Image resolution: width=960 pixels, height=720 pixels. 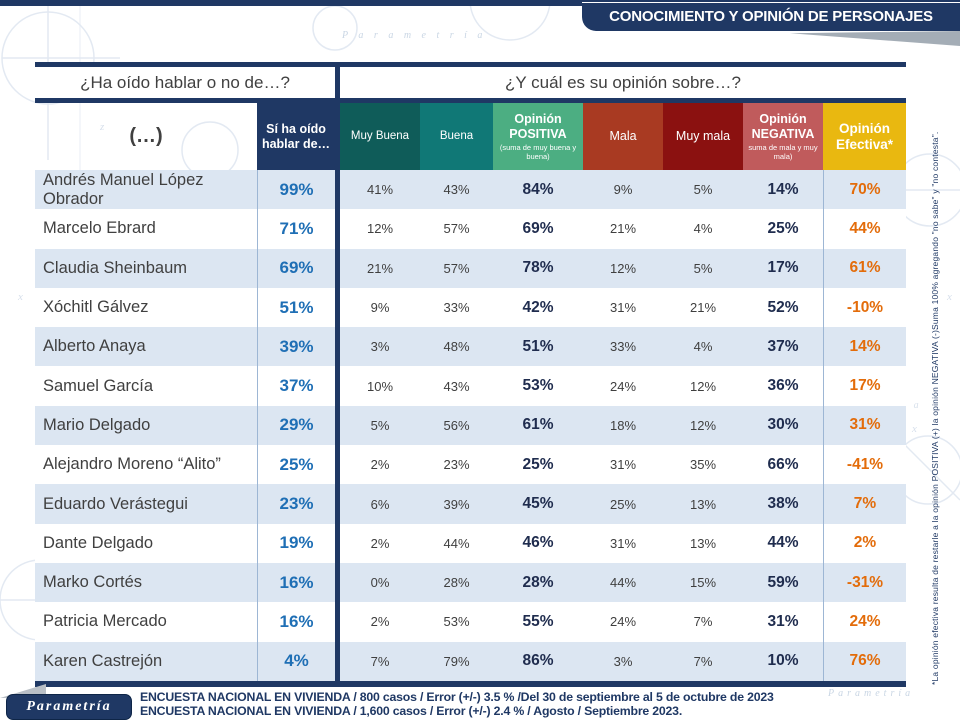 I want to click on cell-very-good: 7%, so click(x=380, y=661).